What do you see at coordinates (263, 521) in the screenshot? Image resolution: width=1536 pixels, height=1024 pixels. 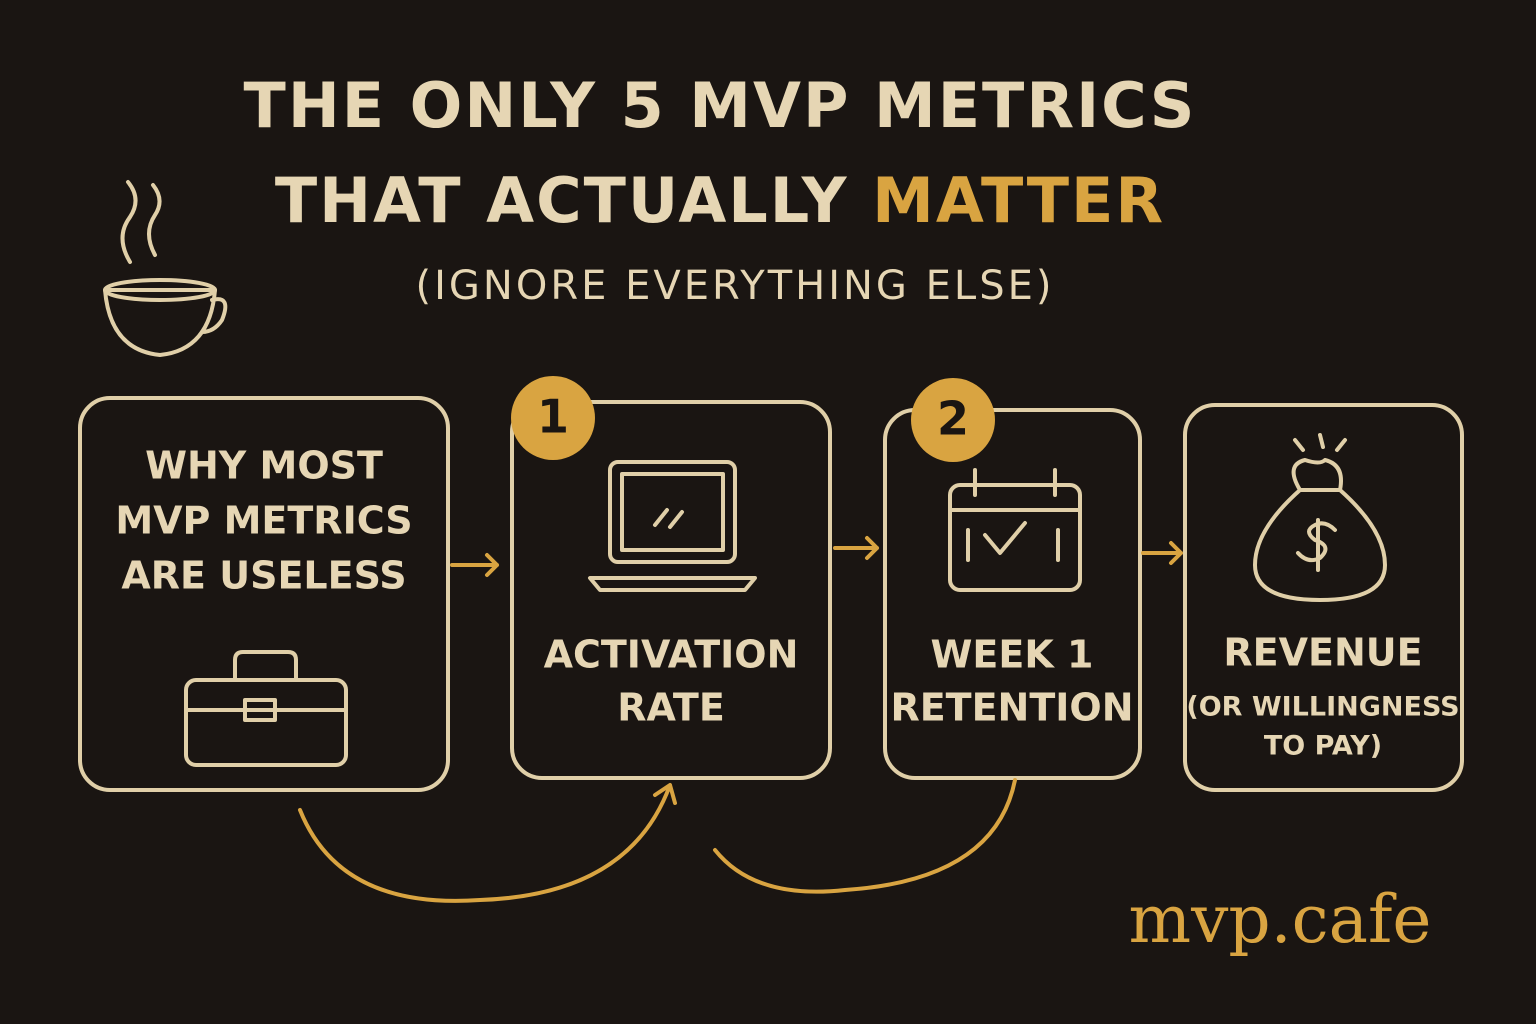 I see `card-text: MVP METRICS` at bounding box center [263, 521].